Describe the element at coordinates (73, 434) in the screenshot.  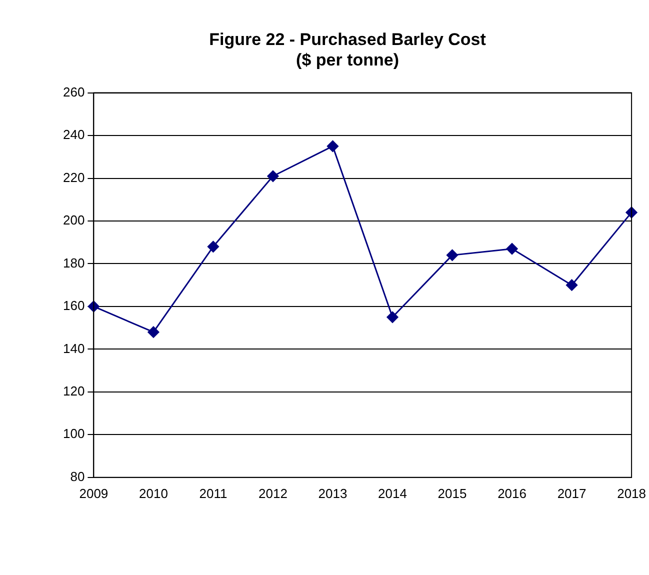
I see `y-tick-label: 100` at that location.